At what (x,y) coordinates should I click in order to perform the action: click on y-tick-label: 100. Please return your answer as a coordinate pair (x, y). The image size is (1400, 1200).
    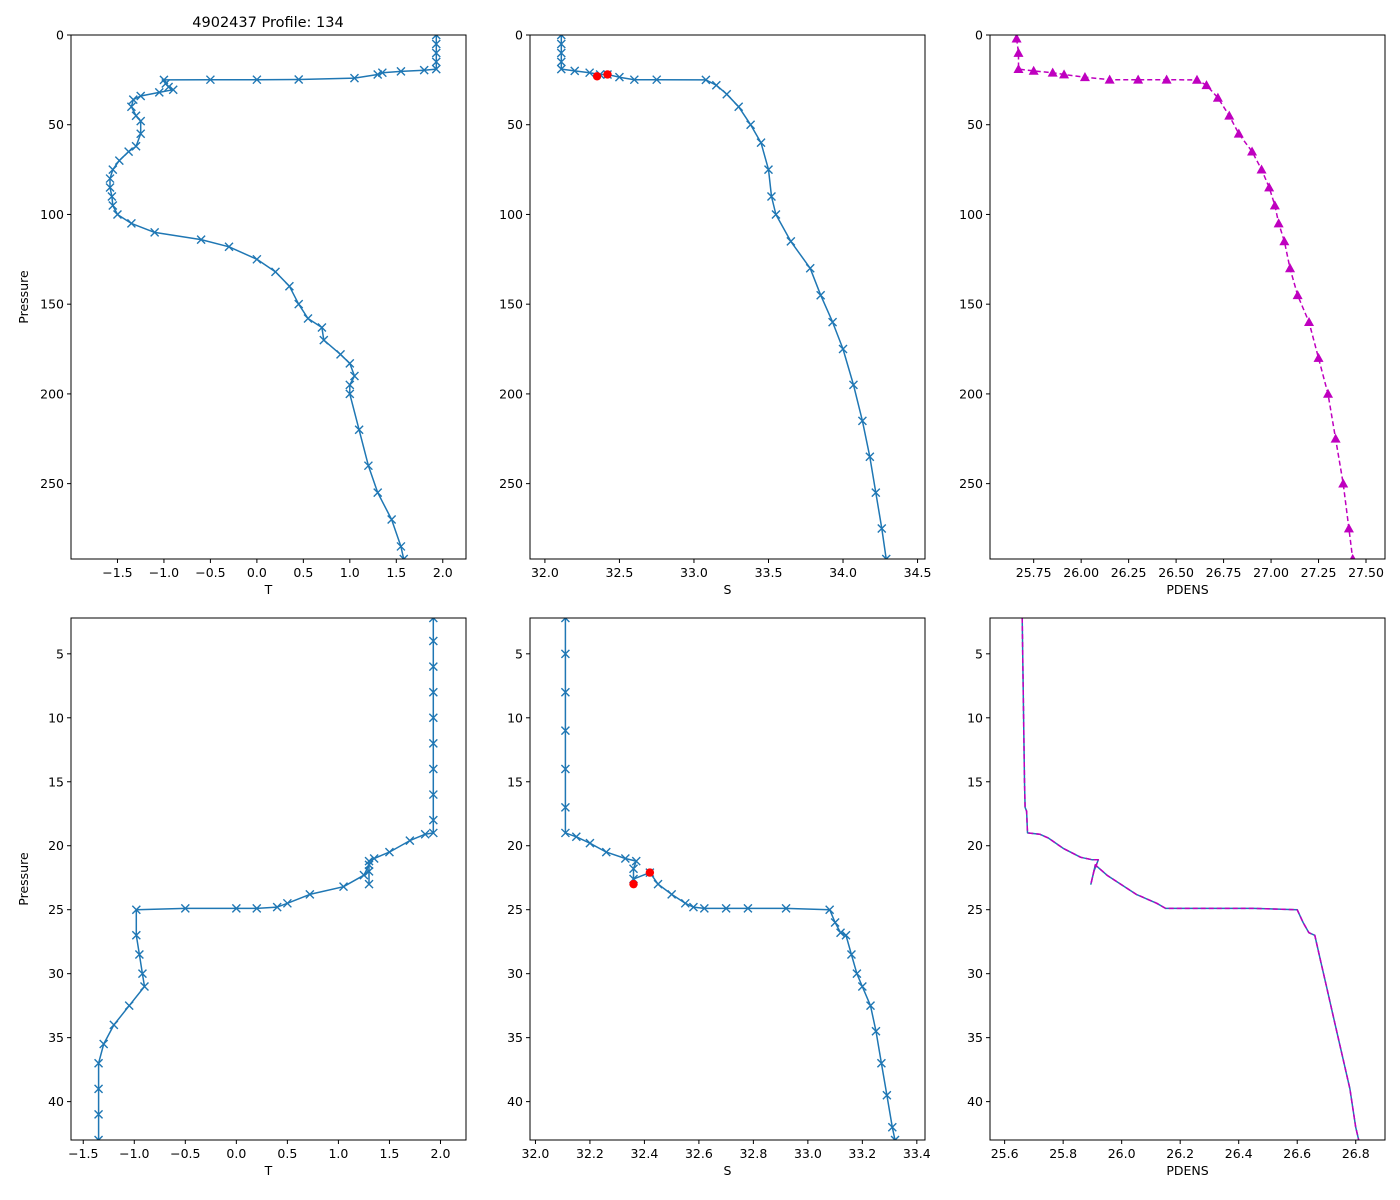
    Looking at the image, I should click on (971, 214).